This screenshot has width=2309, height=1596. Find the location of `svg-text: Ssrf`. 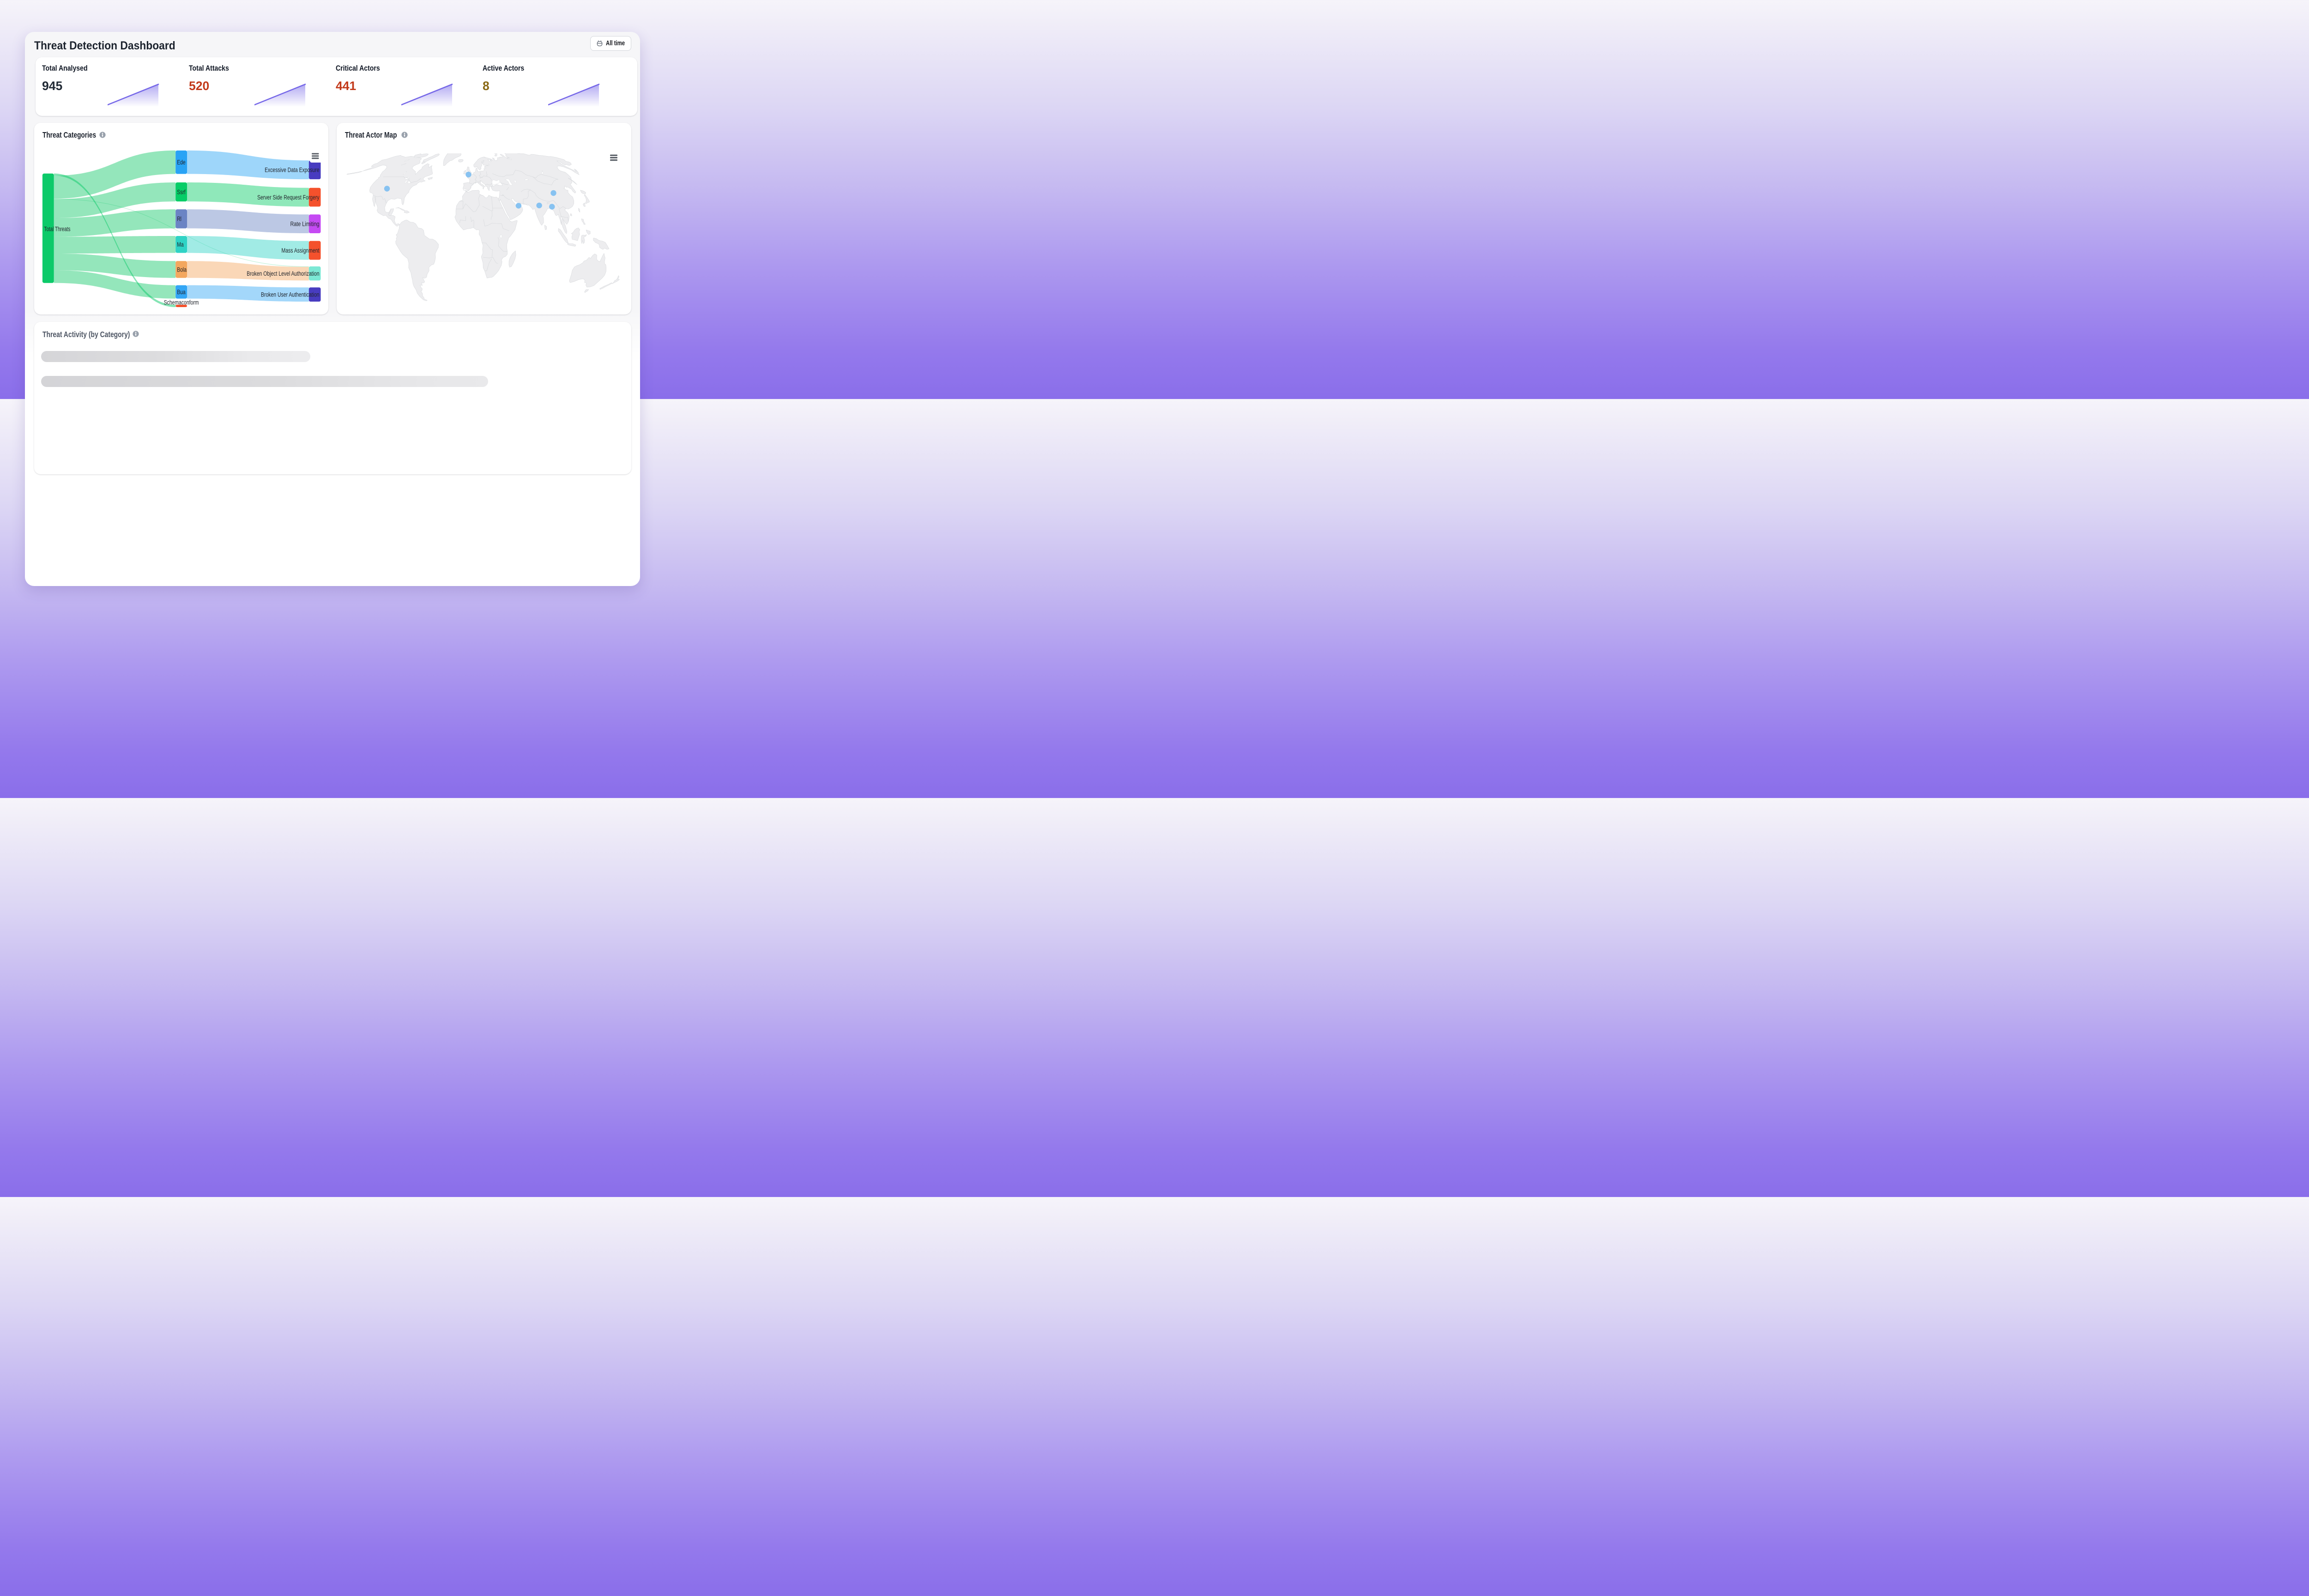

svg-text: Ssrf is located at coordinates (182, 191).